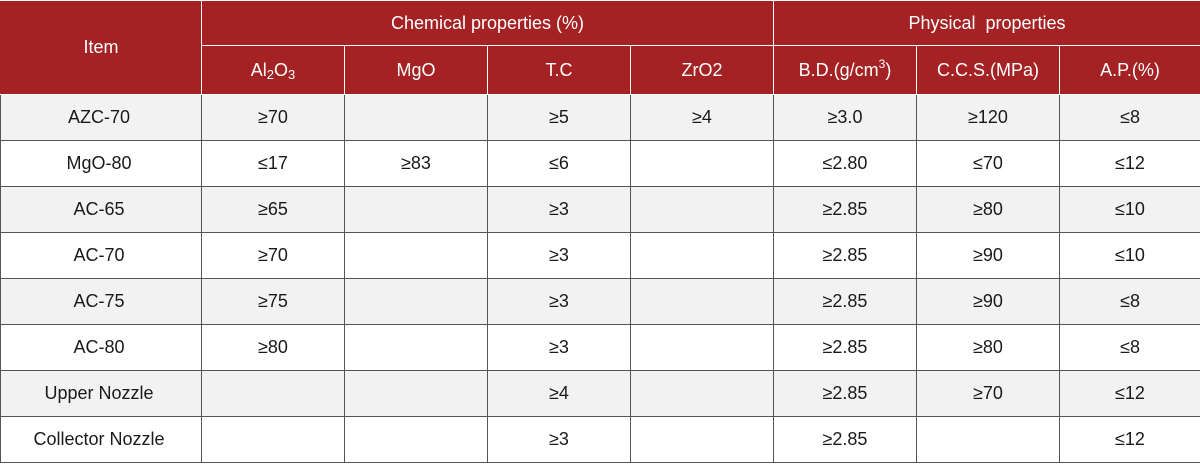 This screenshot has width=1200, height=468. I want to click on item-header: Item, so click(101, 47).